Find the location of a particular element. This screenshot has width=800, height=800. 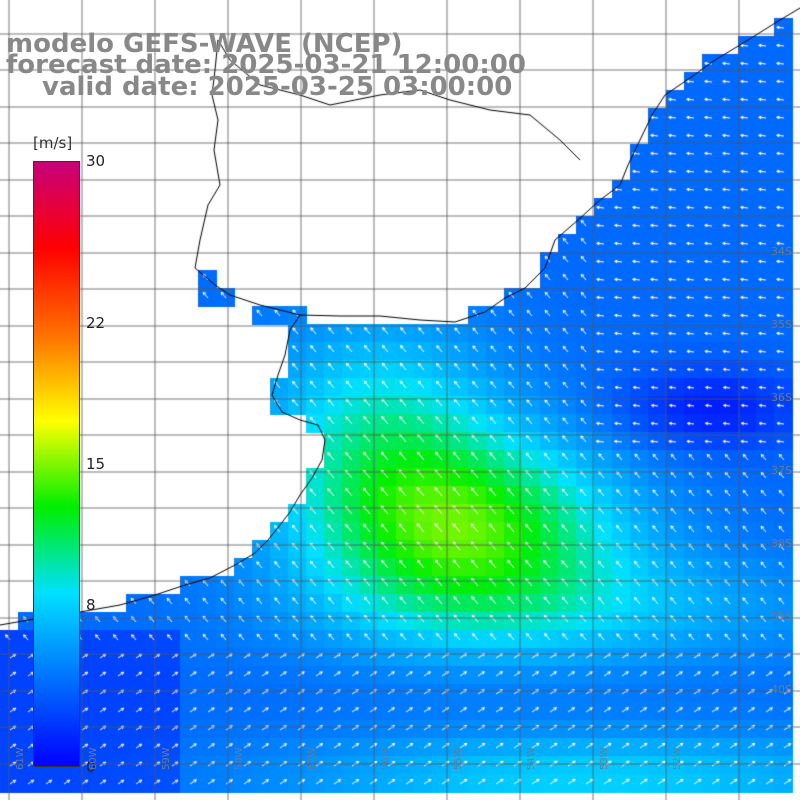

longitude-label: 53W is located at coordinates (604, 758).